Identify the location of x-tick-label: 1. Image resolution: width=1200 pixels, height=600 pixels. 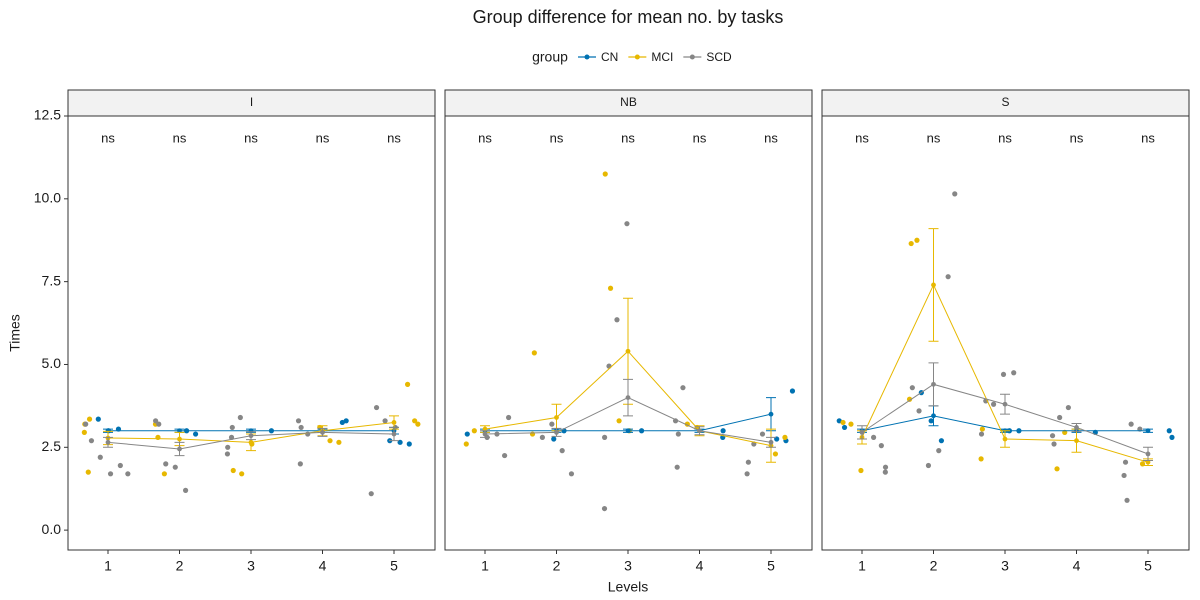
(108, 566).